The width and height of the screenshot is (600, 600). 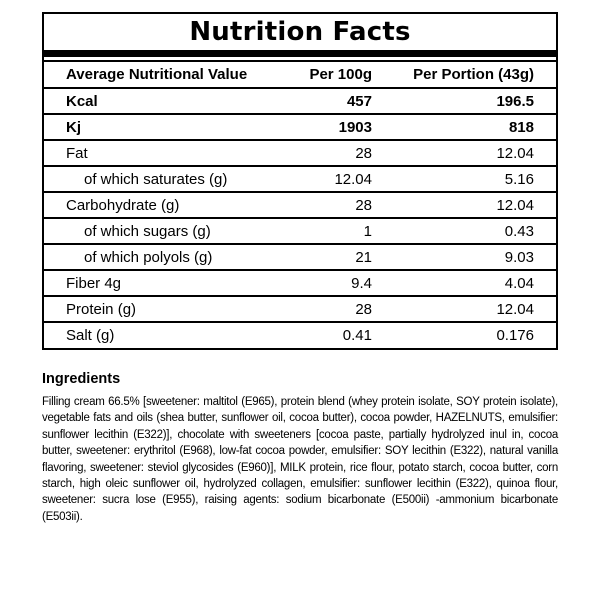 What do you see at coordinates (101, 309) in the screenshot?
I see `nutrient-label: Protein (g)` at bounding box center [101, 309].